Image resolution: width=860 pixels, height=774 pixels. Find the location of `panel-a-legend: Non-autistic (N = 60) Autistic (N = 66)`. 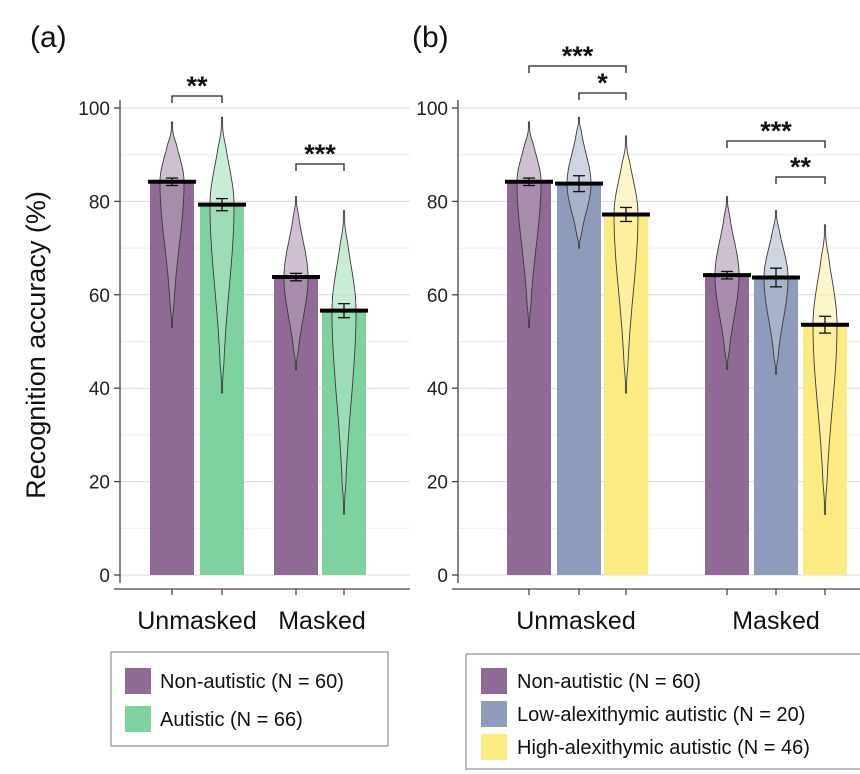

panel-a-legend: Non-autistic (N = 60) Autistic (N = 66) is located at coordinates (249, 699).